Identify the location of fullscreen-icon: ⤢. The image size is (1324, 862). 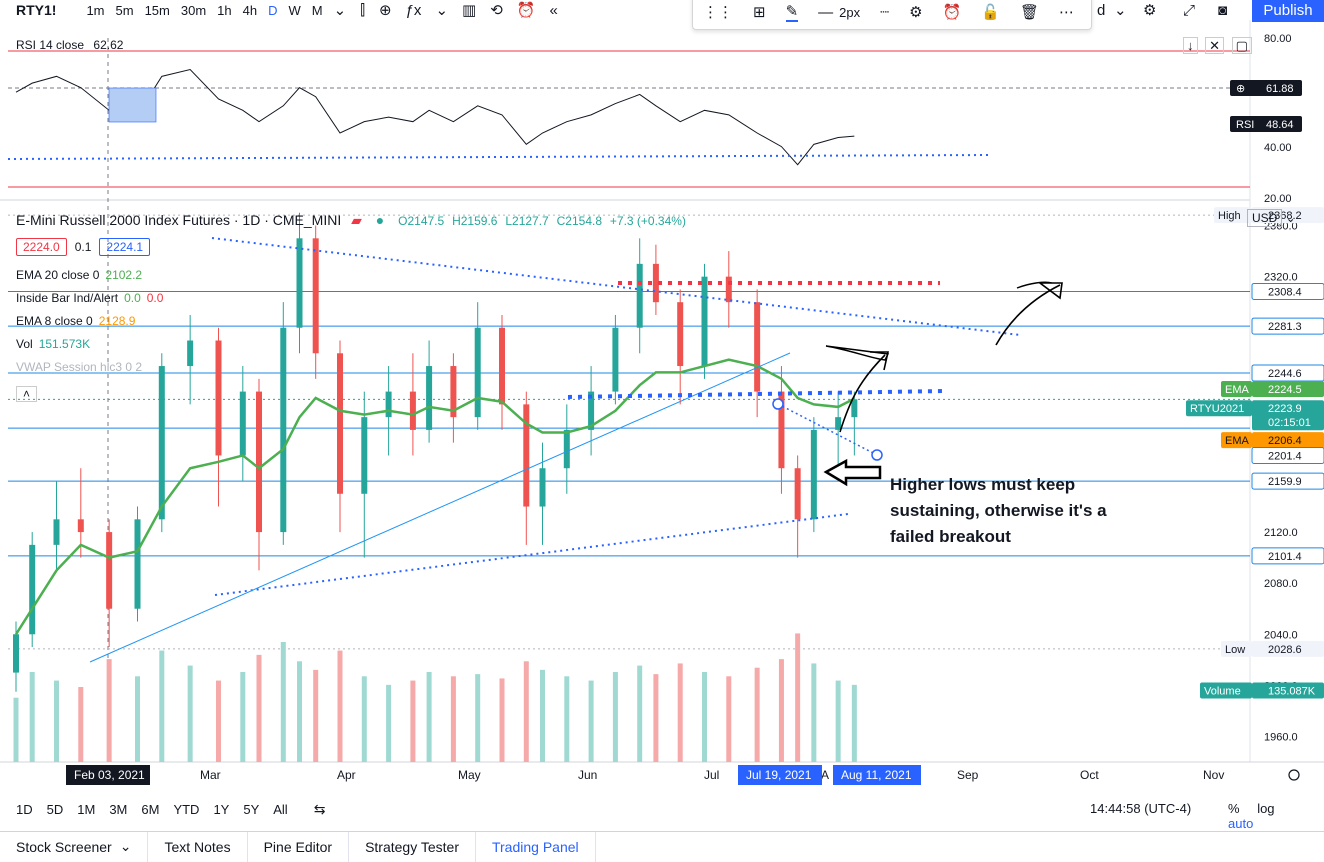
(1189, 10).